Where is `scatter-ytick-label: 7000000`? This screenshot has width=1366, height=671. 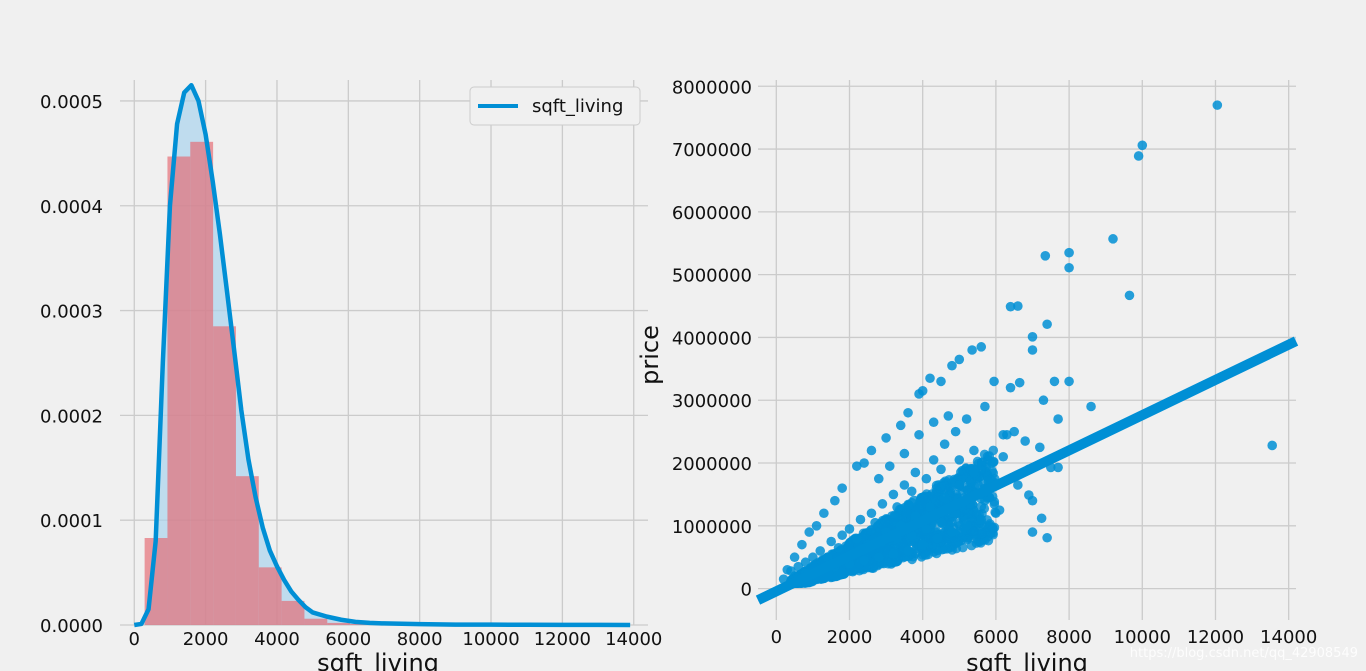
scatter-ytick-label: 7000000 is located at coordinates (712, 150).